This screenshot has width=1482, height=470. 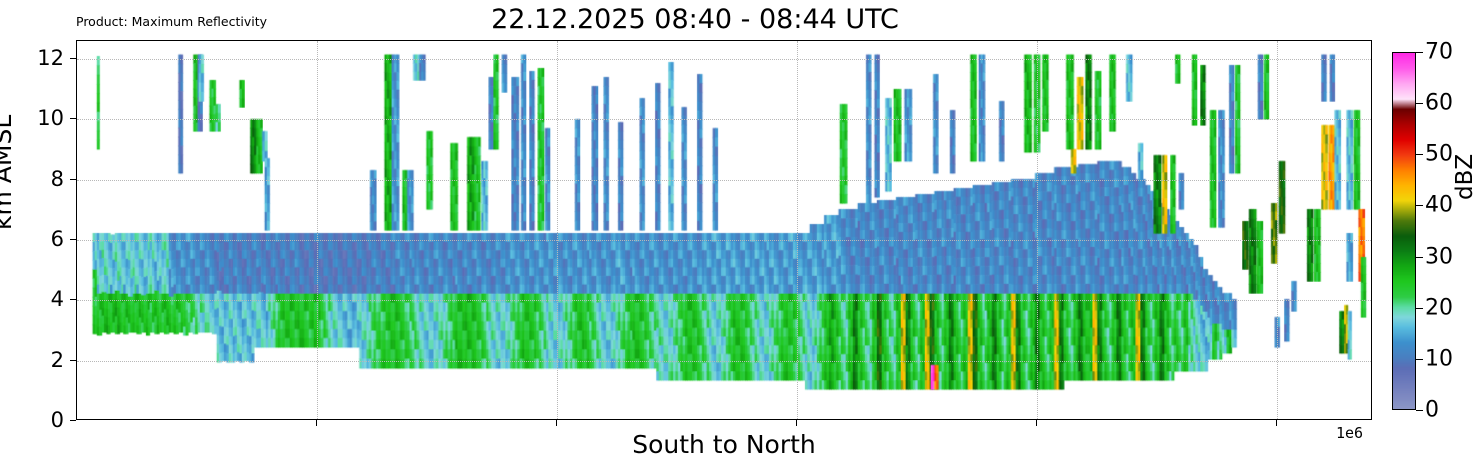 What do you see at coordinates (57, 239) in the screenshot?
I see `y-axis-tick-label: 6` at bounding box center [57, 239].